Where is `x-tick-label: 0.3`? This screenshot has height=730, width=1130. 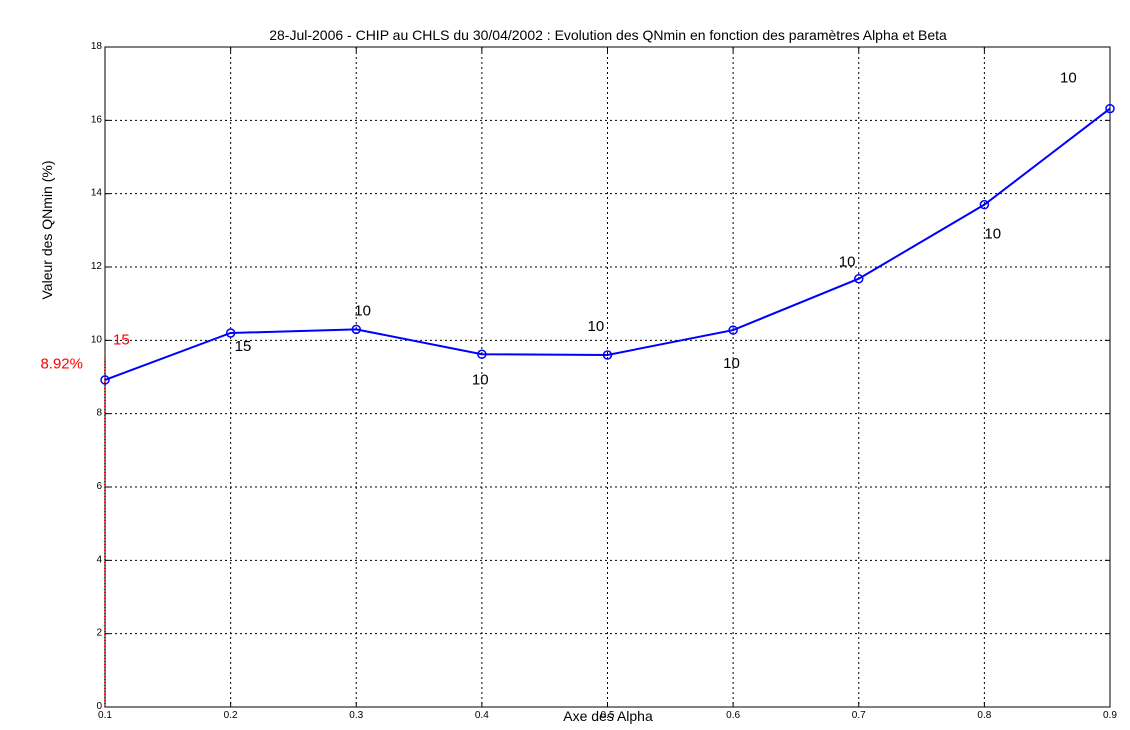 x-tick-label: 0.3 is located at coordinates (356, 715).